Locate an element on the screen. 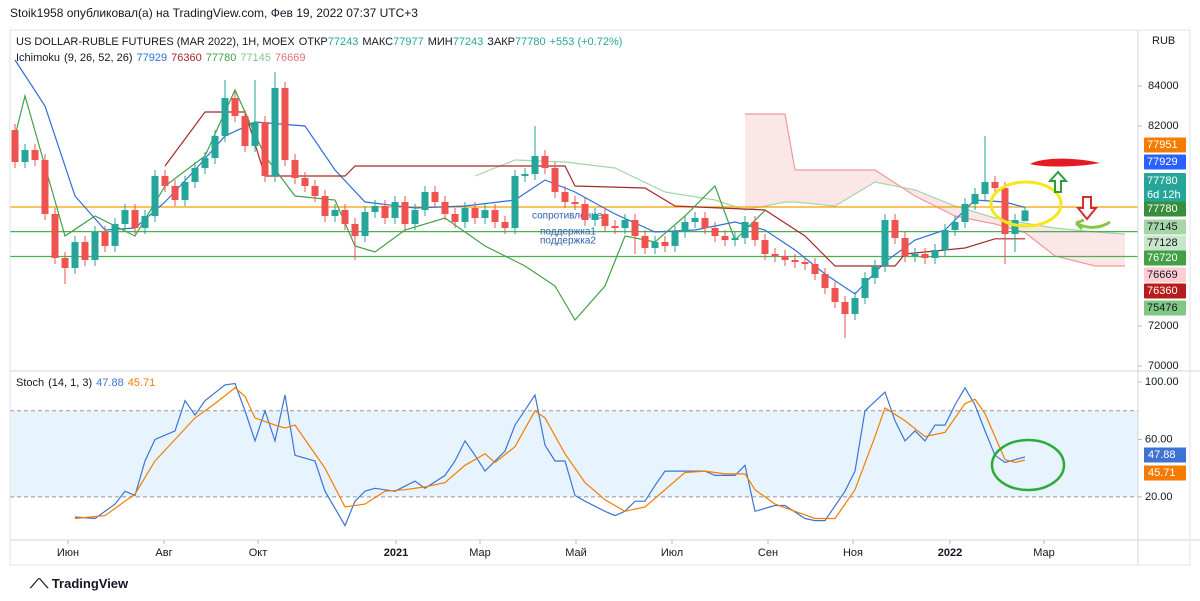 The height and width of the screenshot is (601, 1200). curved-arrow is located at coordinates (1092, 224).